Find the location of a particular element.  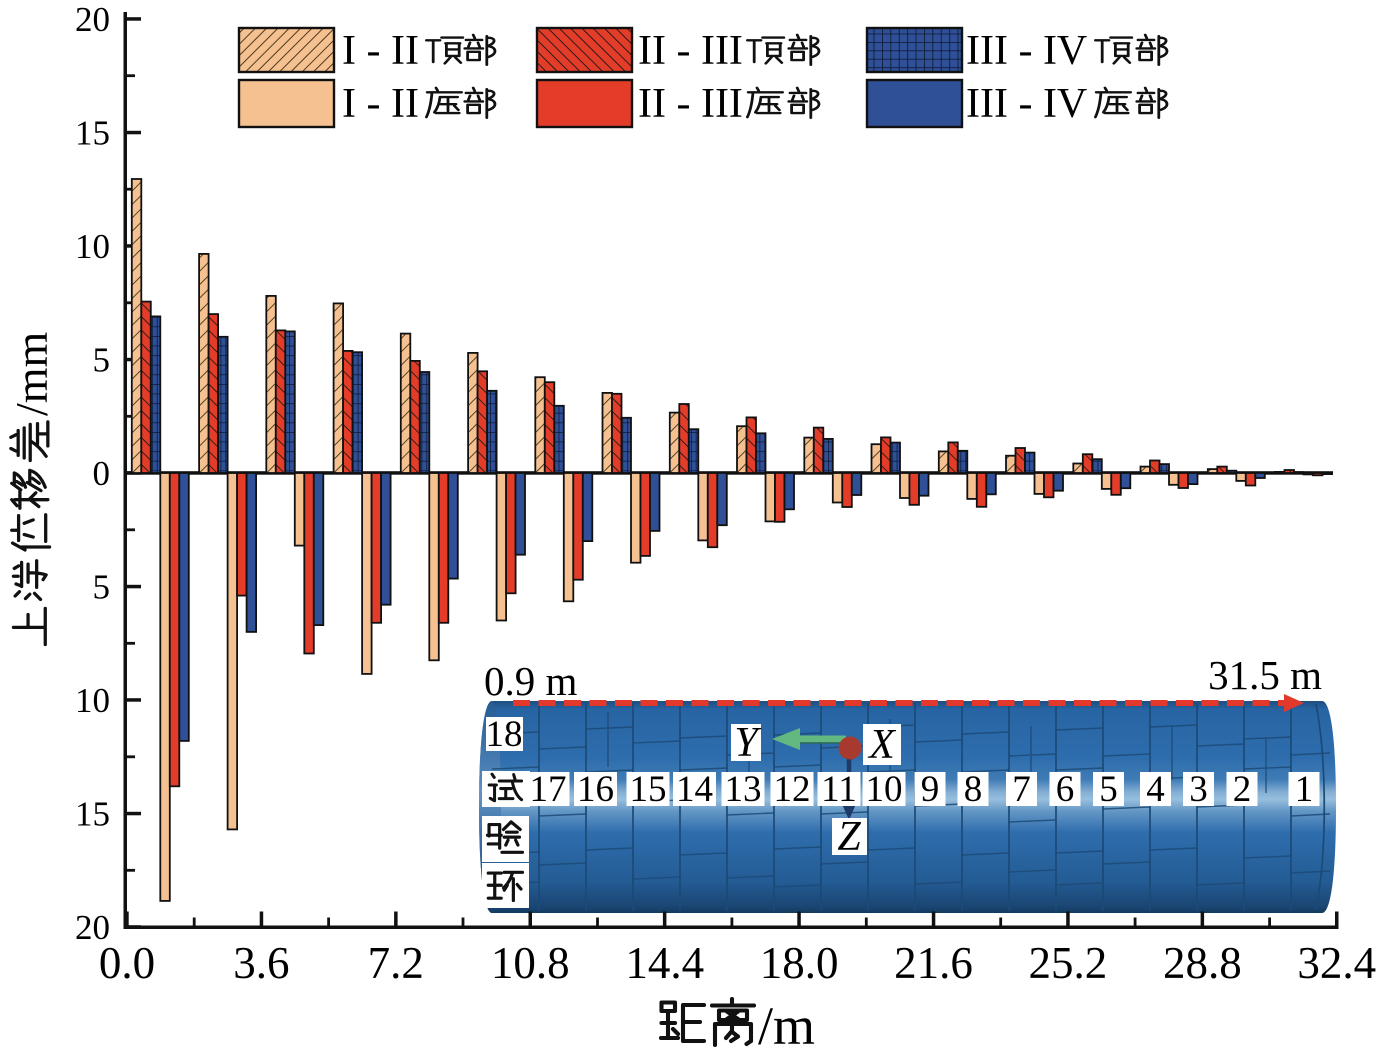

svg-text: 0.9 m is located at coordinates (531, 681).